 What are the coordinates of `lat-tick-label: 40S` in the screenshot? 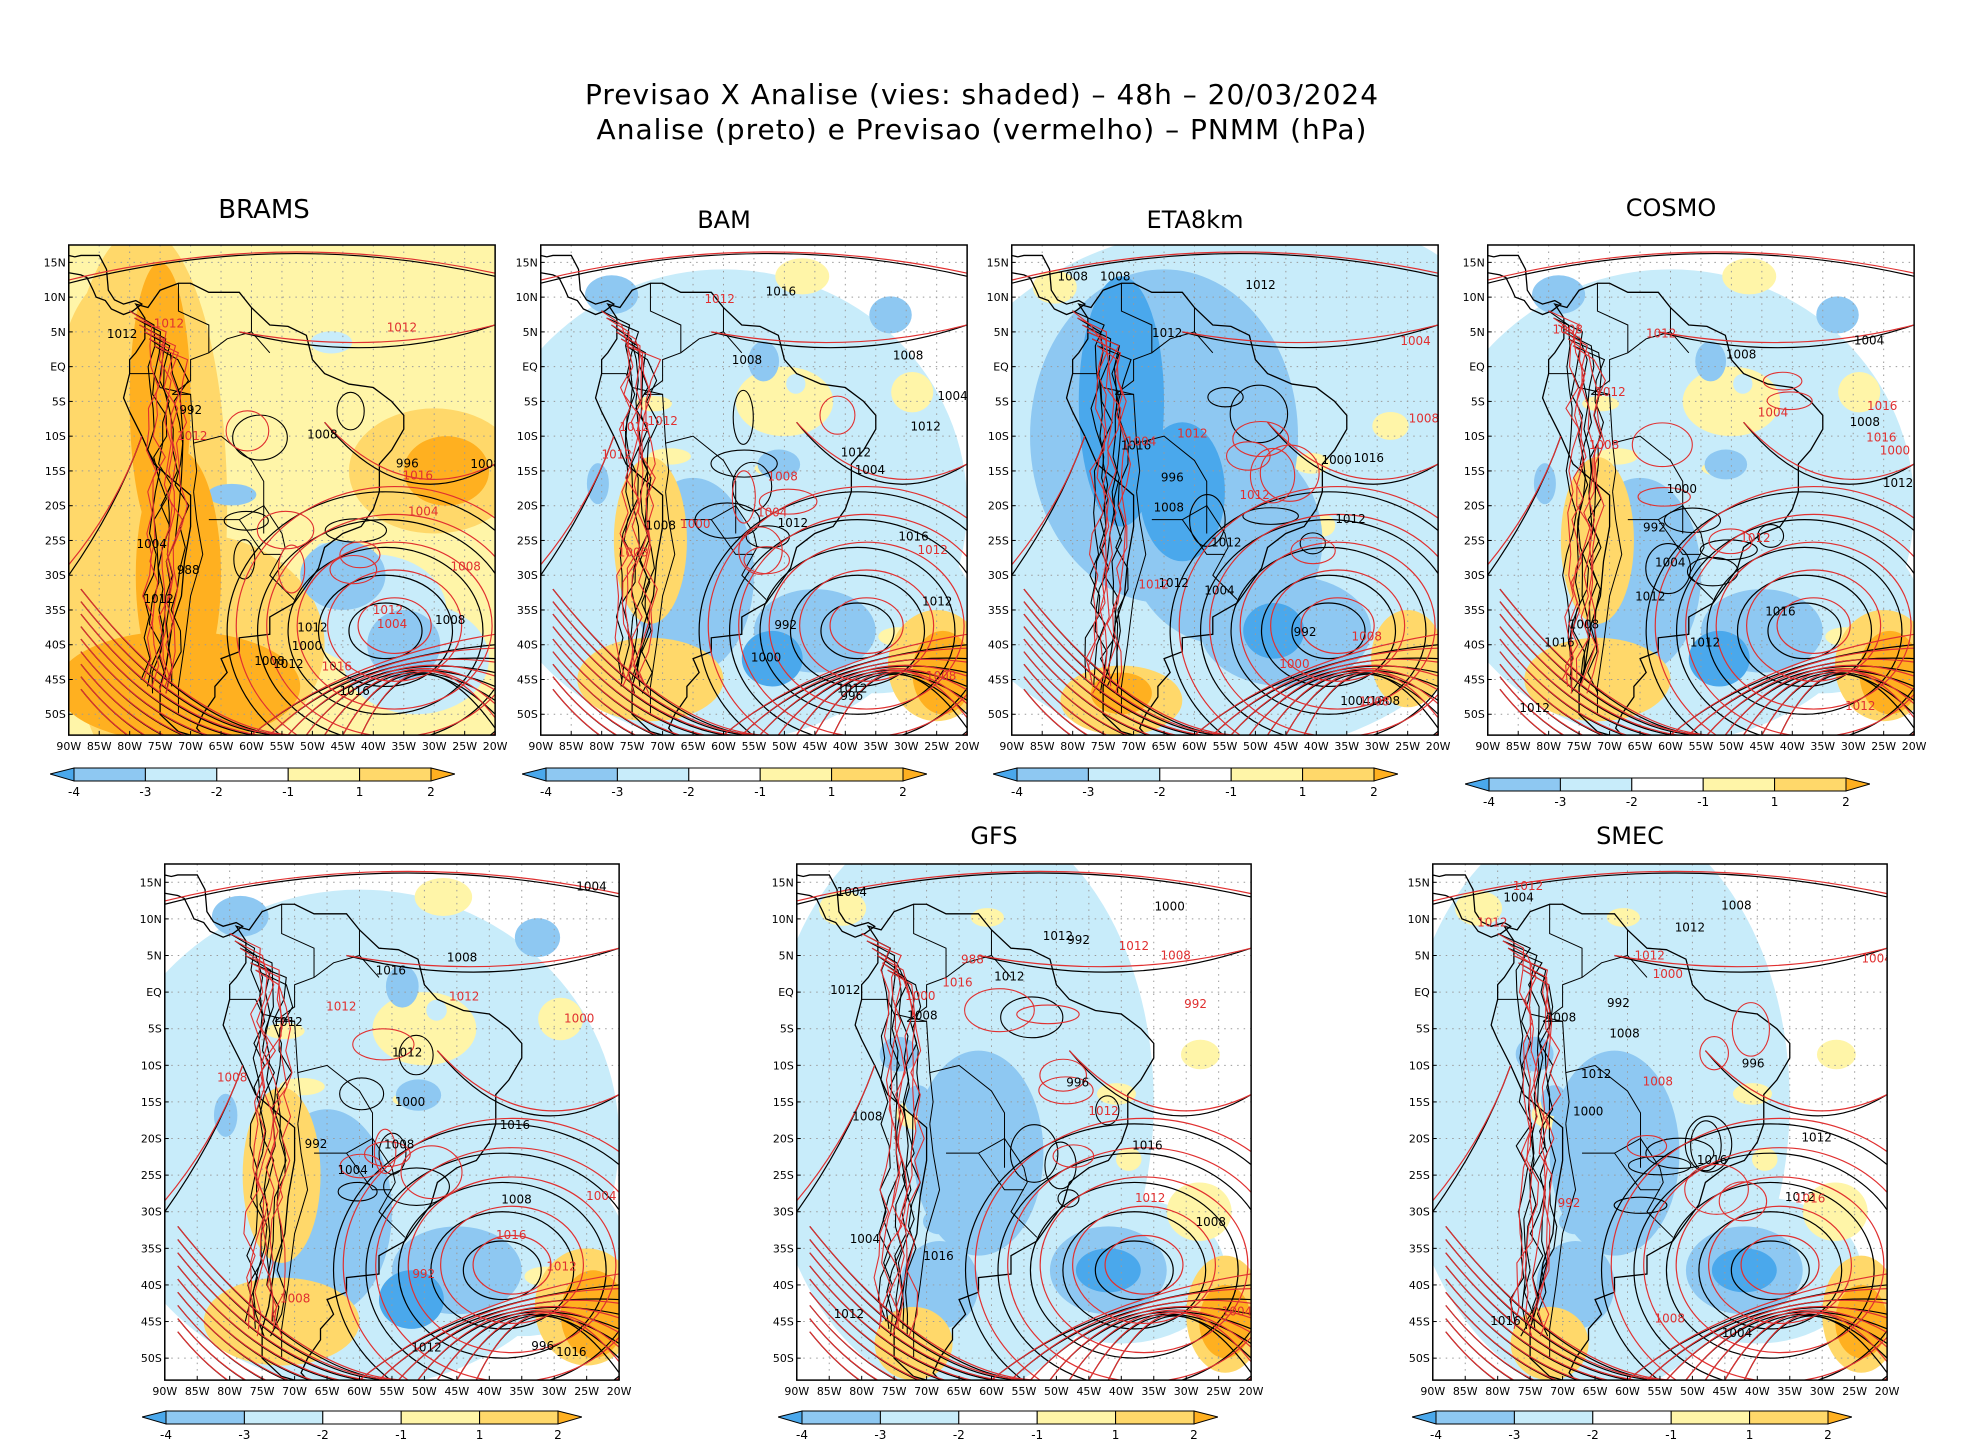 It's located at (1474, 645).